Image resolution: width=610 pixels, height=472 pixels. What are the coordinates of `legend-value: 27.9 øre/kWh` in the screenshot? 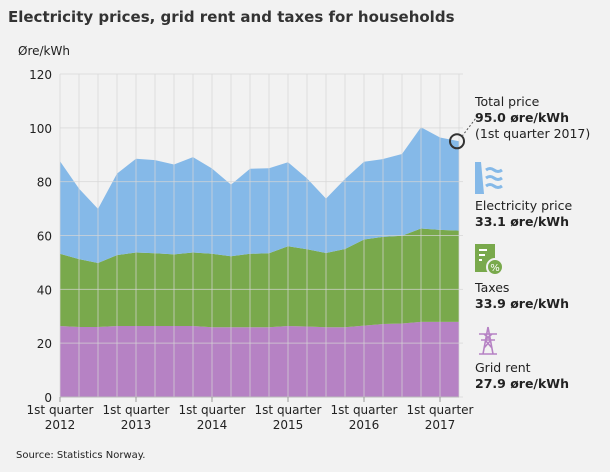 It's located at (522, 383).